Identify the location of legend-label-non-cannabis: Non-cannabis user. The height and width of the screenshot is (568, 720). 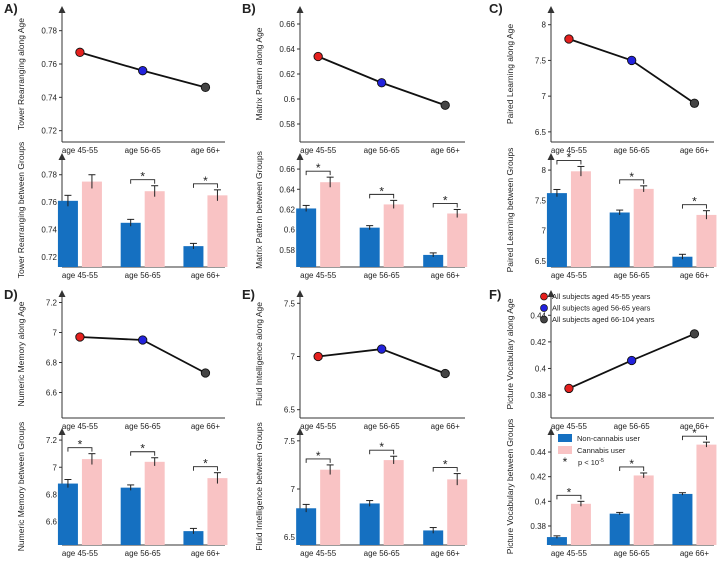
(608, 438).